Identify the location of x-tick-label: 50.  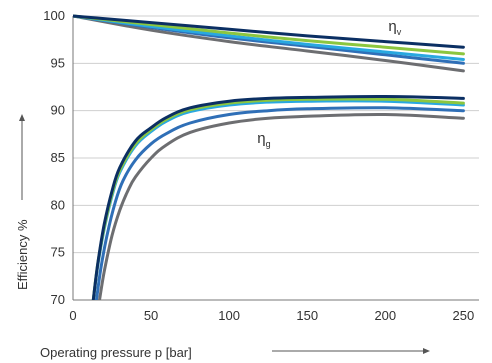
(151, 315).